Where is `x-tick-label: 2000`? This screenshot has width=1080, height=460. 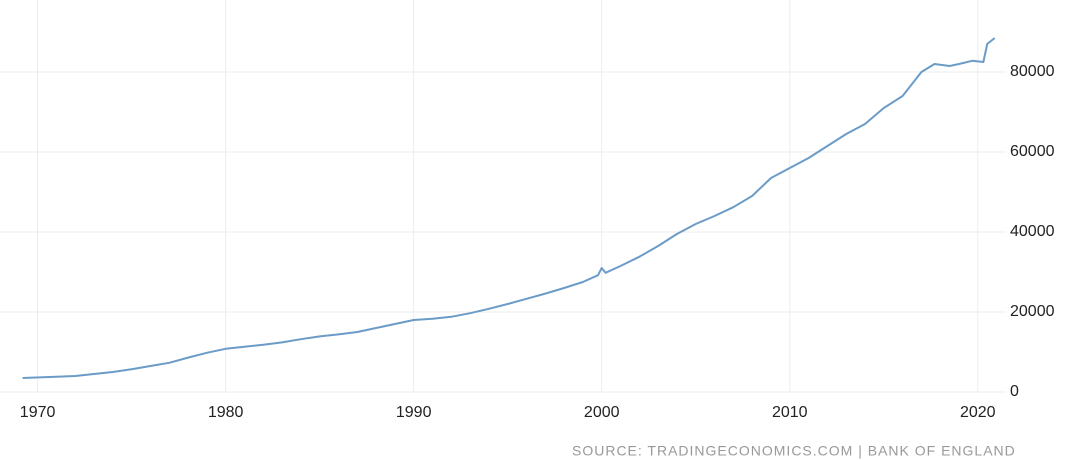
x-tick-label: 2000 is located at coordinates (602, 412).